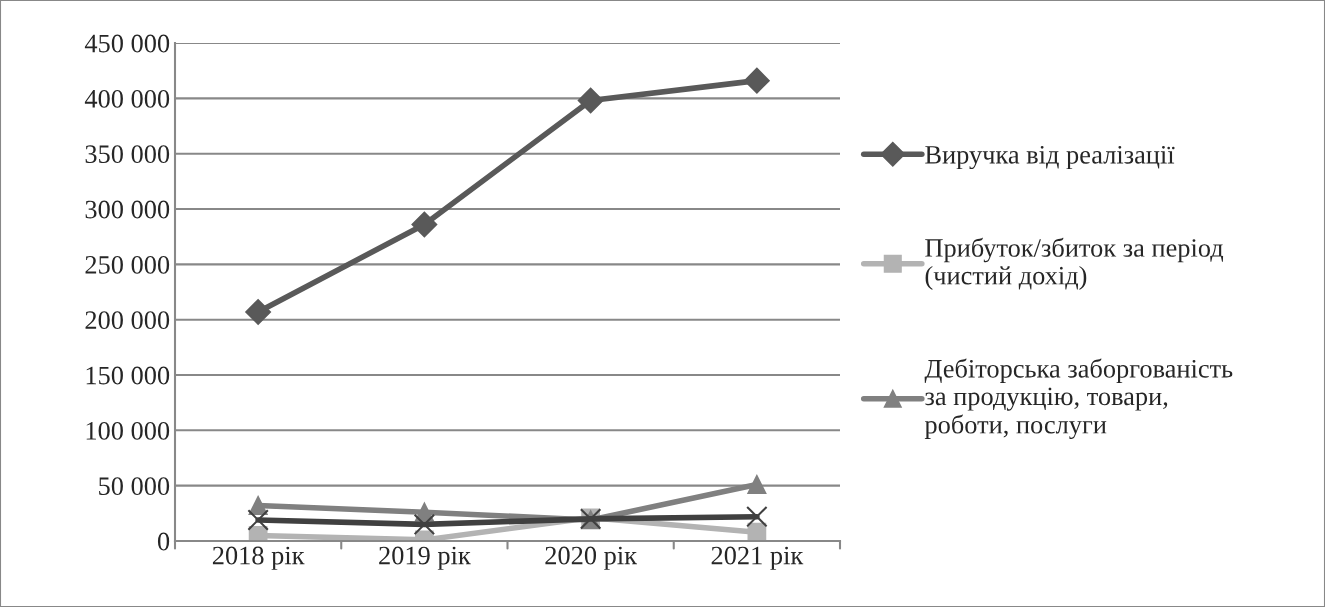 This screenshot has height=607, width=1325. I want to click on x-tick-label: 2018 рік, so click(258, 558).